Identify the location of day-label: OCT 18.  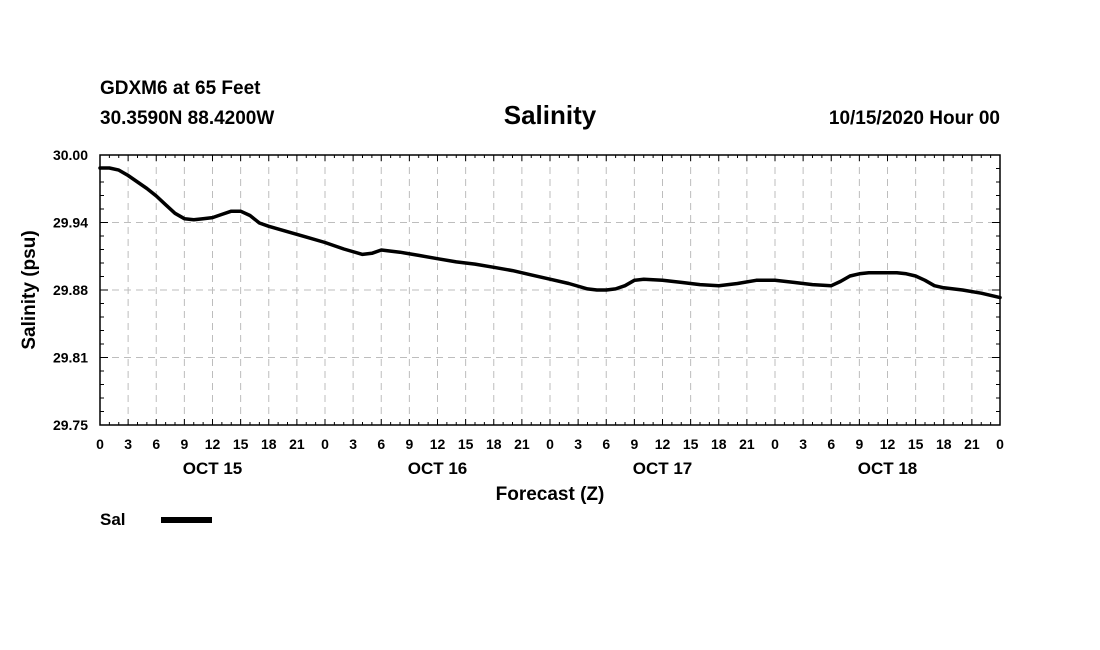
(888, 468).